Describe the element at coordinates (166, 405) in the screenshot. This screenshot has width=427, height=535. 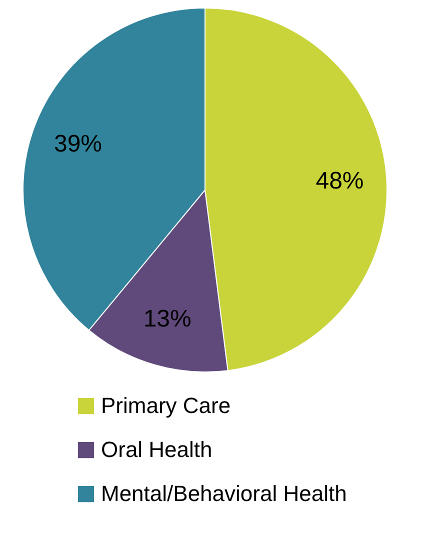
I see `legend-label: Primary Care` at that location.